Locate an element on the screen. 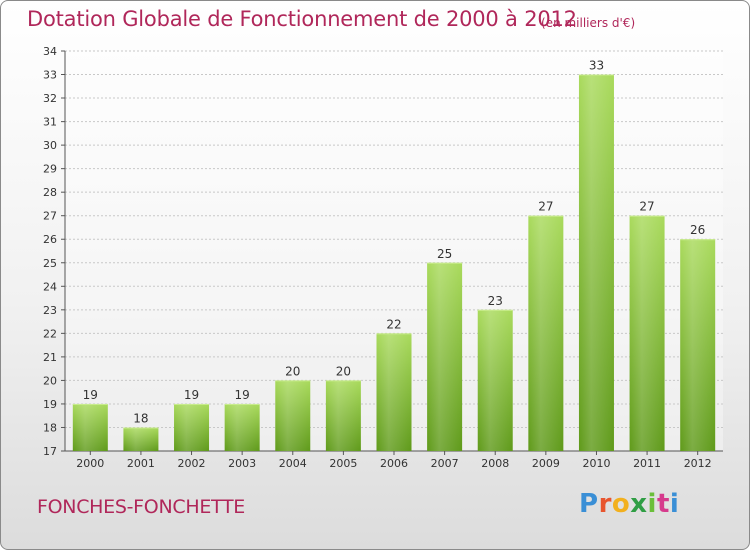 This screenshot has width=750, height=550. x-tick-label: 2007 is located at coordinates (445, 463).